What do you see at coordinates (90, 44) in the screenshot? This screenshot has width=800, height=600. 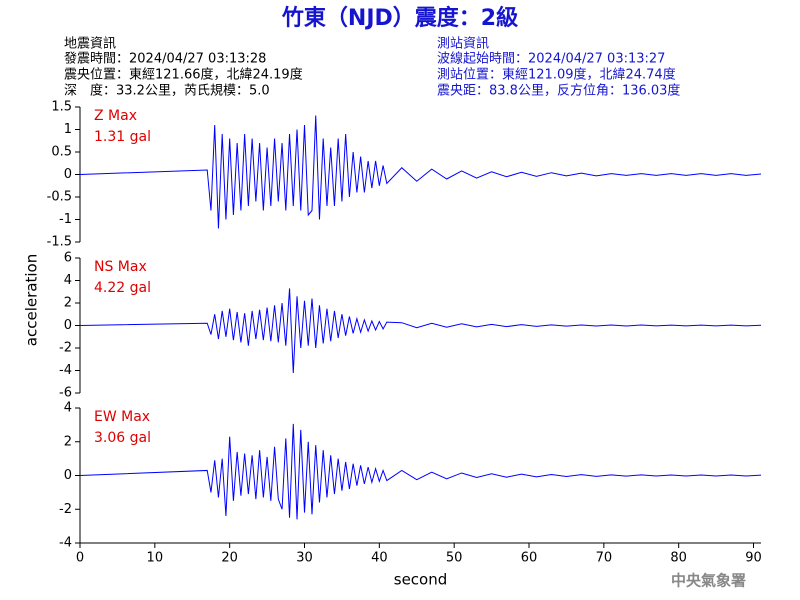 I see `info-left: 地震資訊` at bounding box center [90, 44].